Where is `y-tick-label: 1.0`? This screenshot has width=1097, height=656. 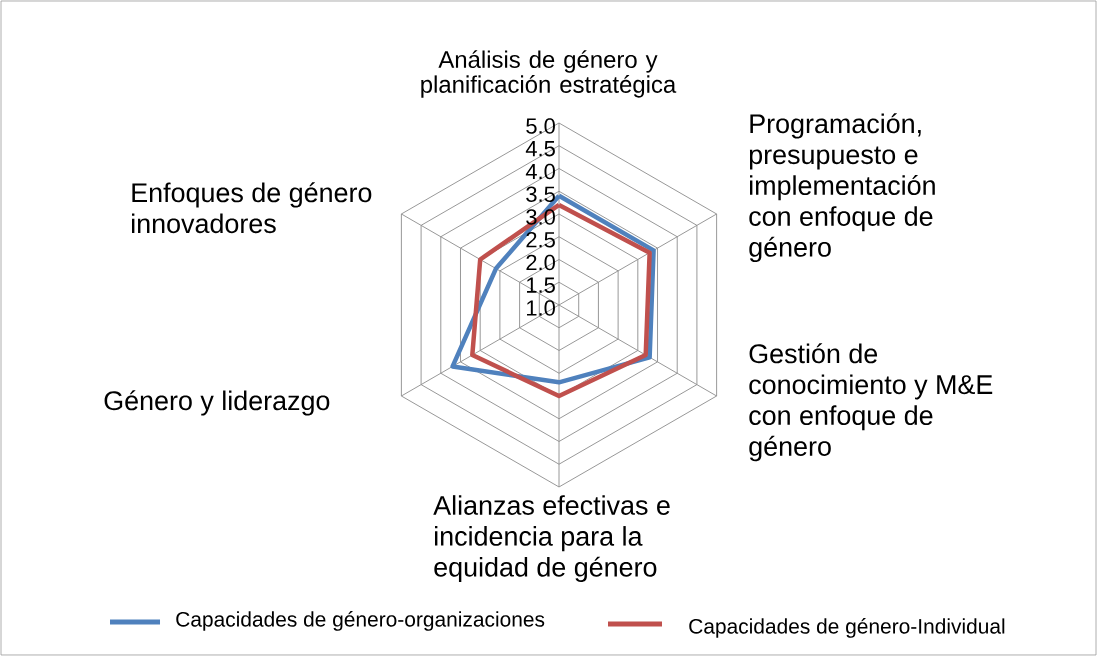 y-tick-label: 1.0 is located at coordinates (541, 308).